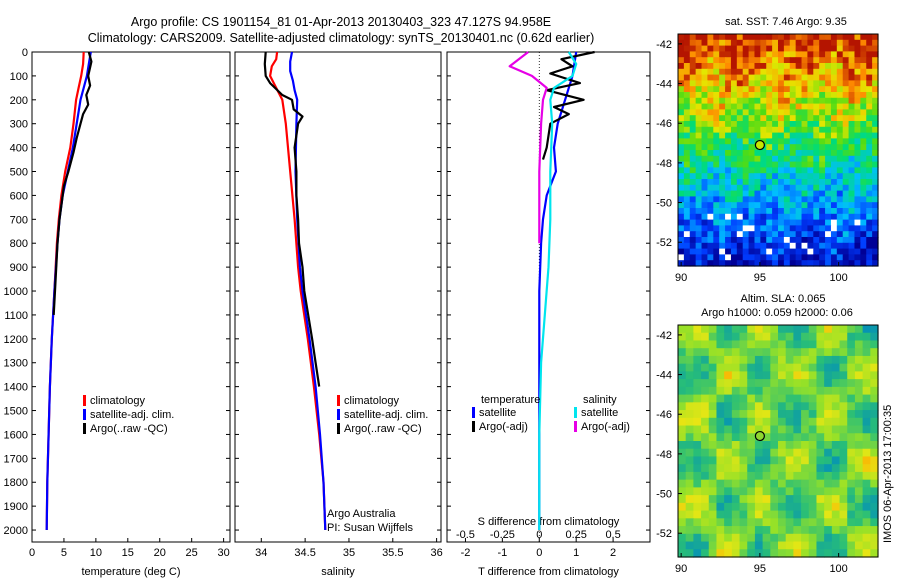 The image size is (900, 585). Describe the element at coordinates (503, 427) in the screenshot. I see `legend-label: Argo(-adj)` at that location.